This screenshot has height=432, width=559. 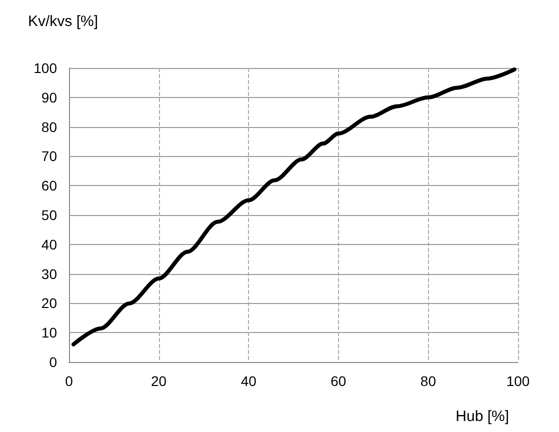 I want to click on y-tick-label: 90, so click(x=49, y=97).